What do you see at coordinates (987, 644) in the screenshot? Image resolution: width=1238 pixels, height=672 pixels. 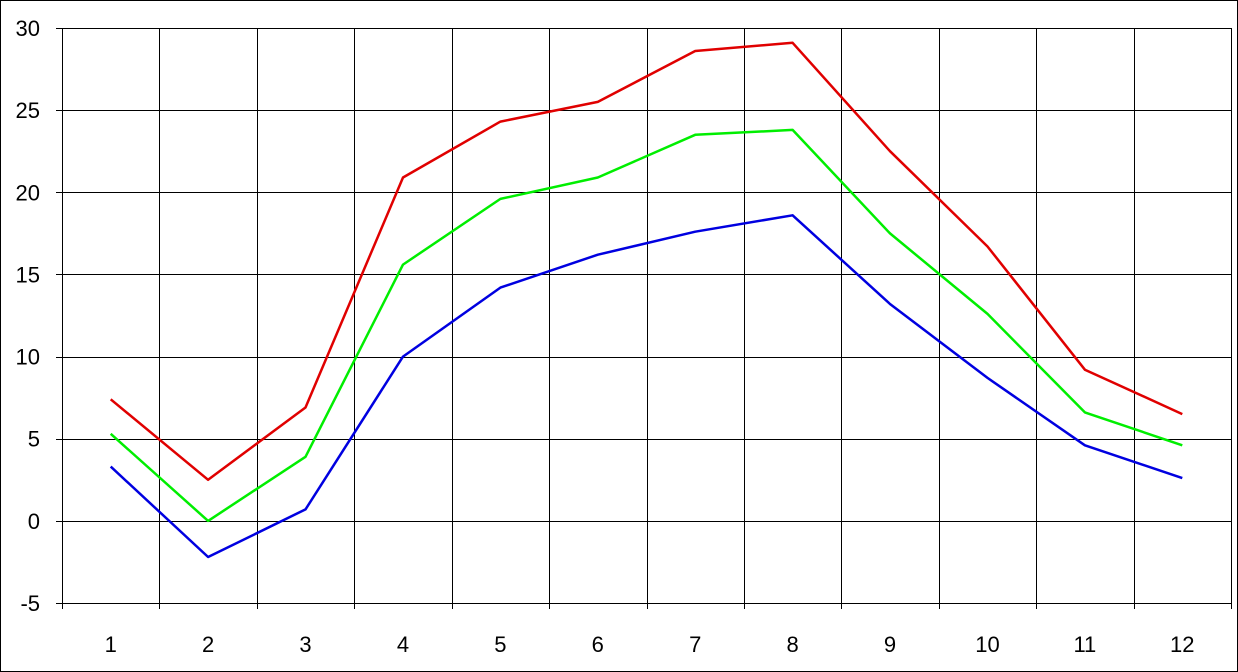 I see `x-tick-label: 10` at bounding box center [987, 644].